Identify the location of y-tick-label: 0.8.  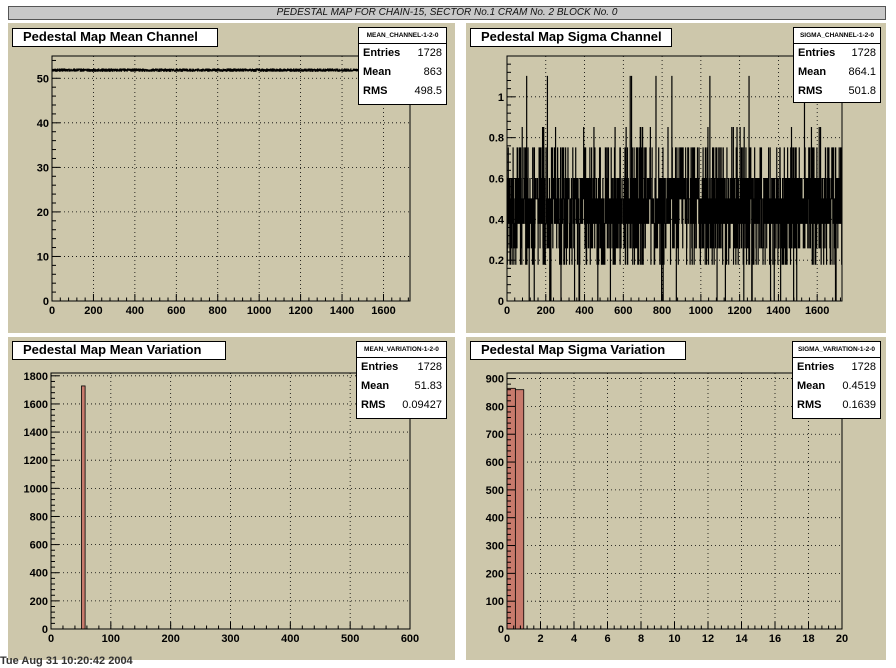
(496, 139).